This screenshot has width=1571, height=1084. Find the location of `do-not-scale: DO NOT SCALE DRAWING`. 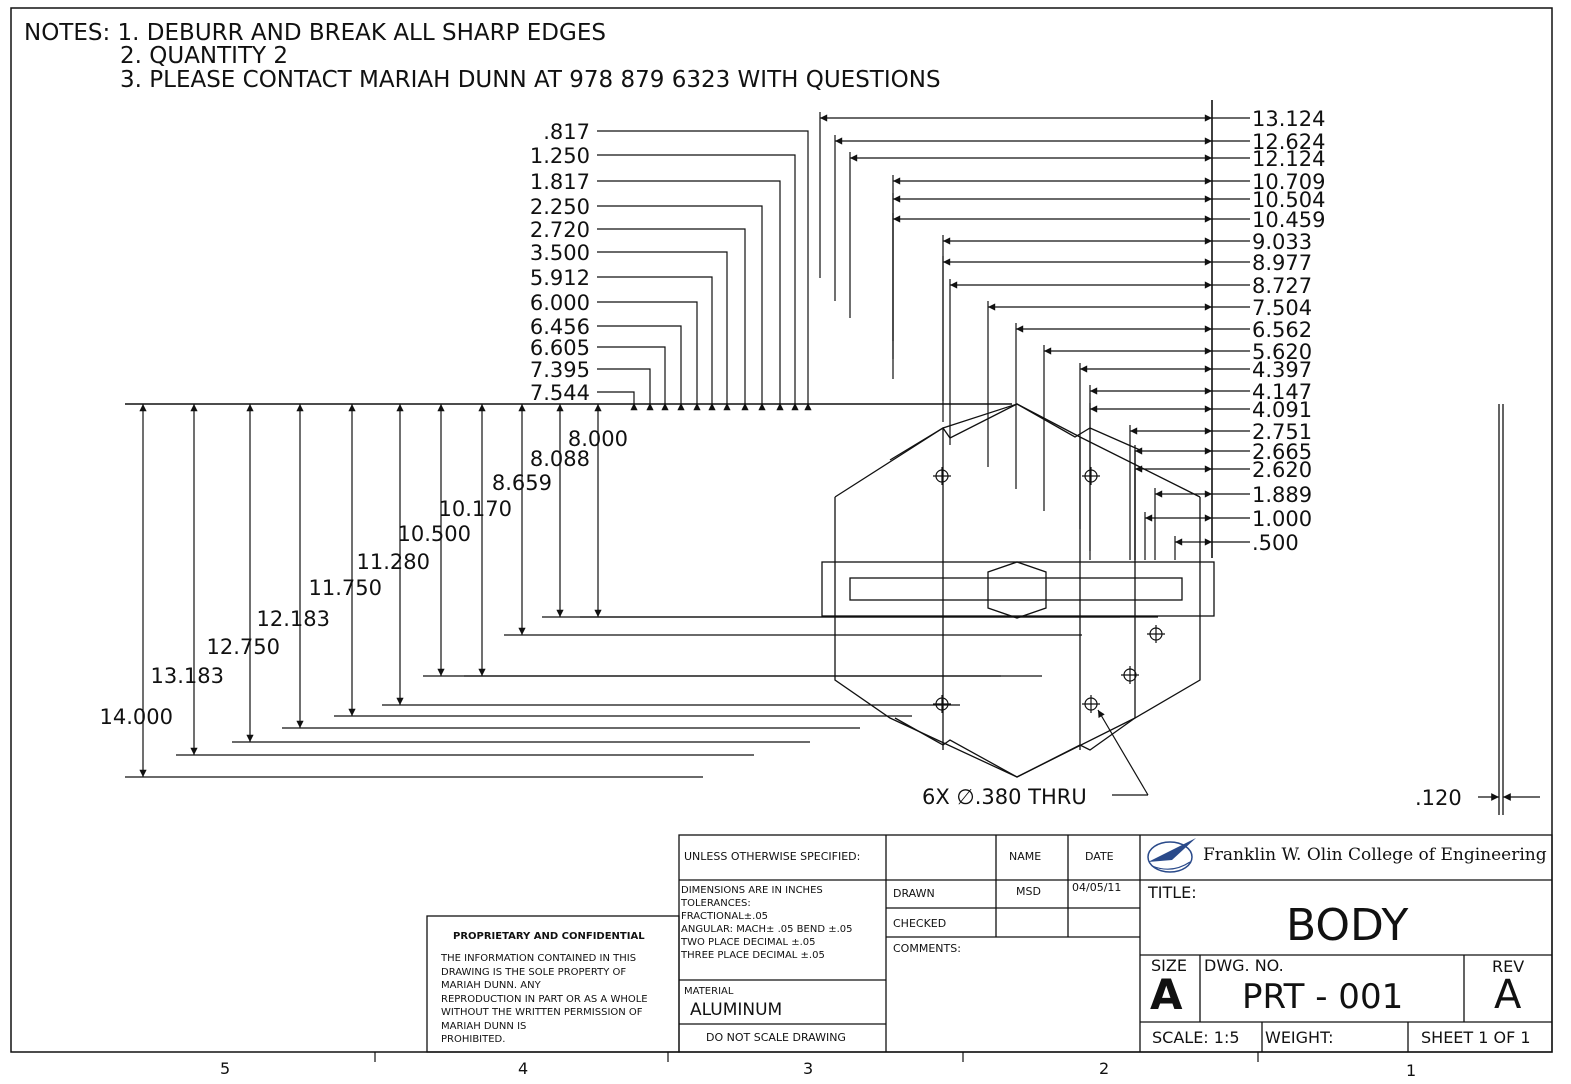

do-not-scale: DO NOT SCALE DRAWING is located at coordinates (776, 1037).